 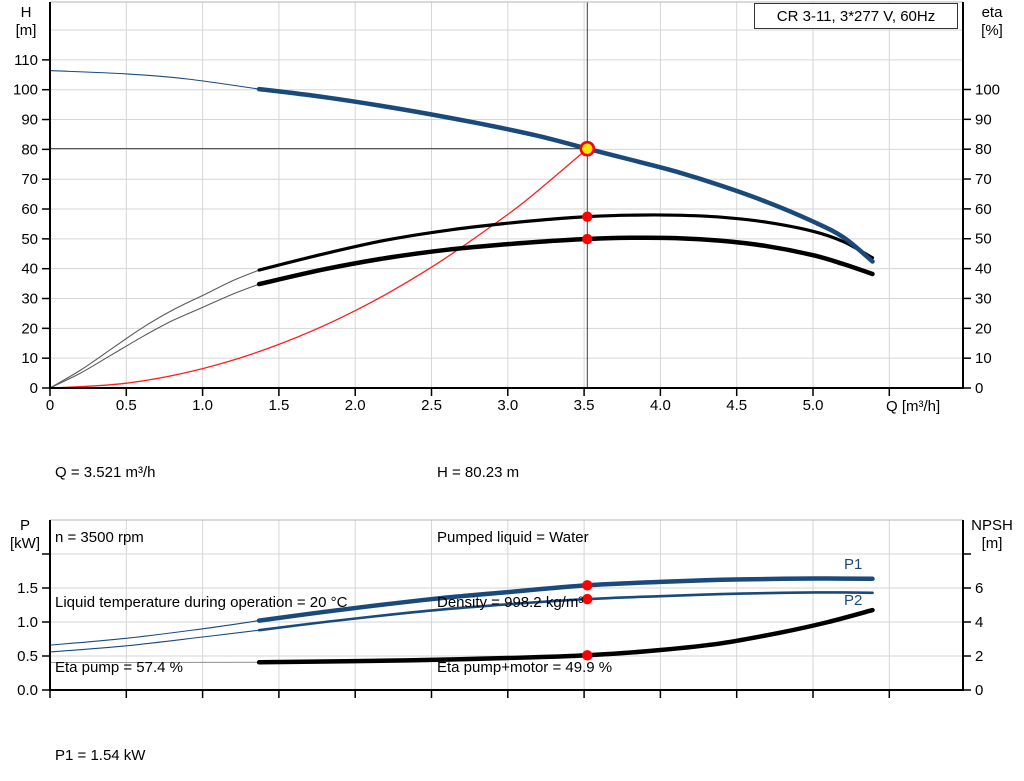 I want to click on annotation-eta-pump: Eta pump = 57.4 %, so click(x=119, y=667).